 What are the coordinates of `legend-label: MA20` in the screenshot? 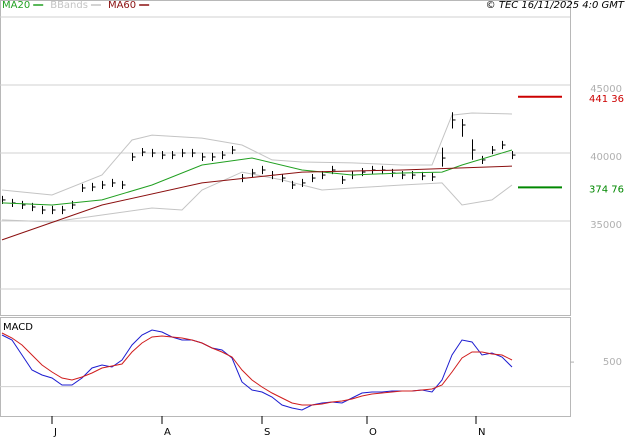 It's located at (16, 5).